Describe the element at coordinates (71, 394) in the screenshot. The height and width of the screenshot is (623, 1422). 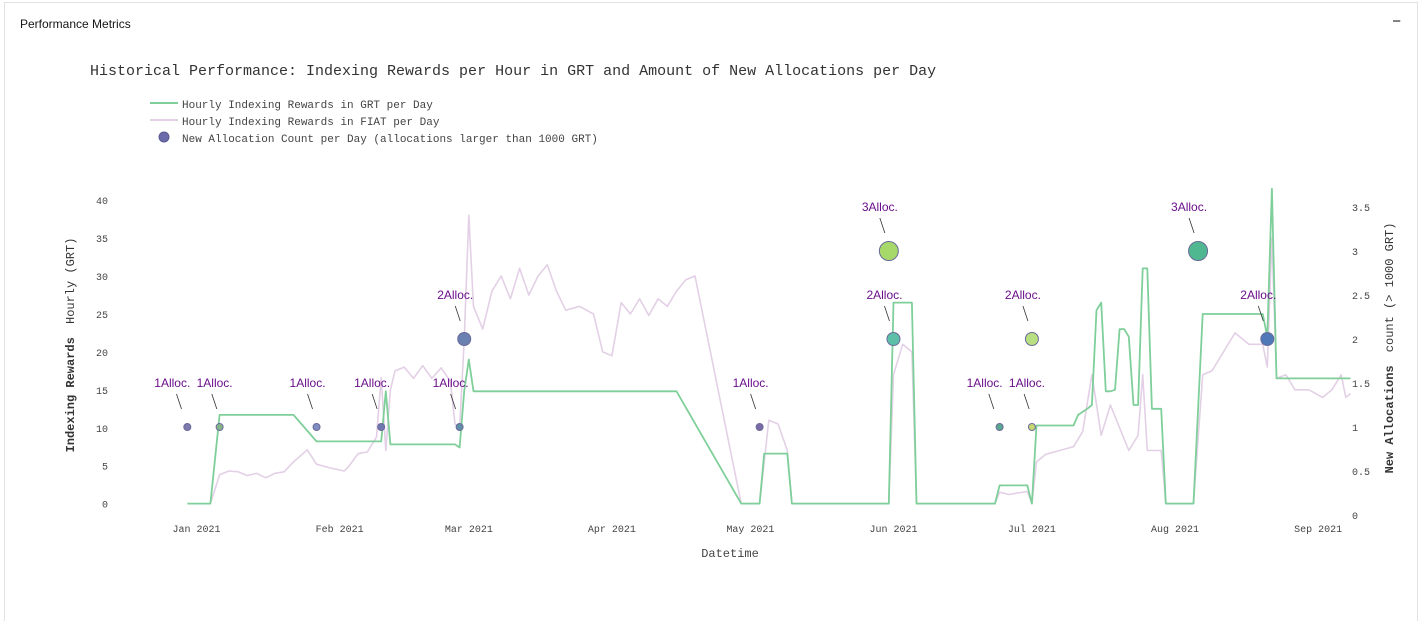
I see `y-axis-label-bold: Indexing Rewards` at that location.